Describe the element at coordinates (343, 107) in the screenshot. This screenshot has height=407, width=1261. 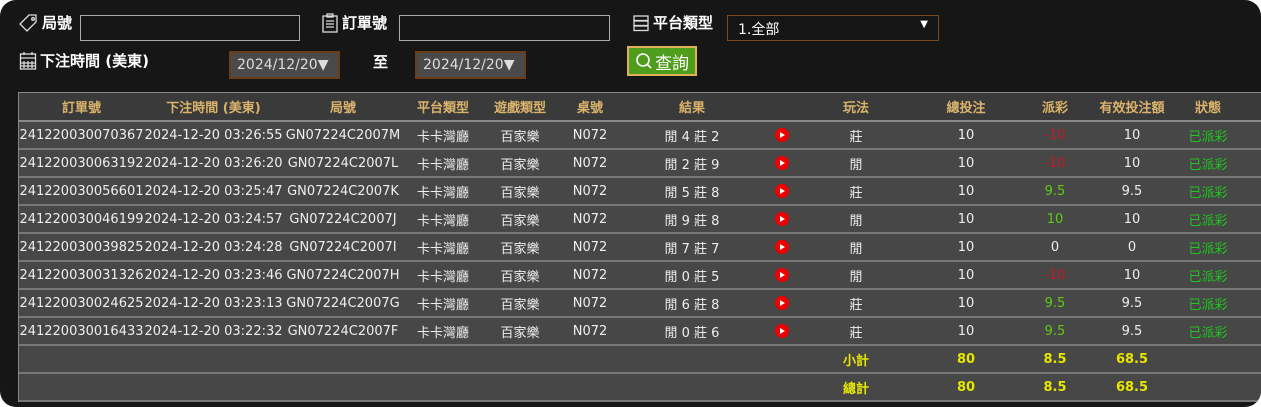
I see `header-round: 局號` at that location.